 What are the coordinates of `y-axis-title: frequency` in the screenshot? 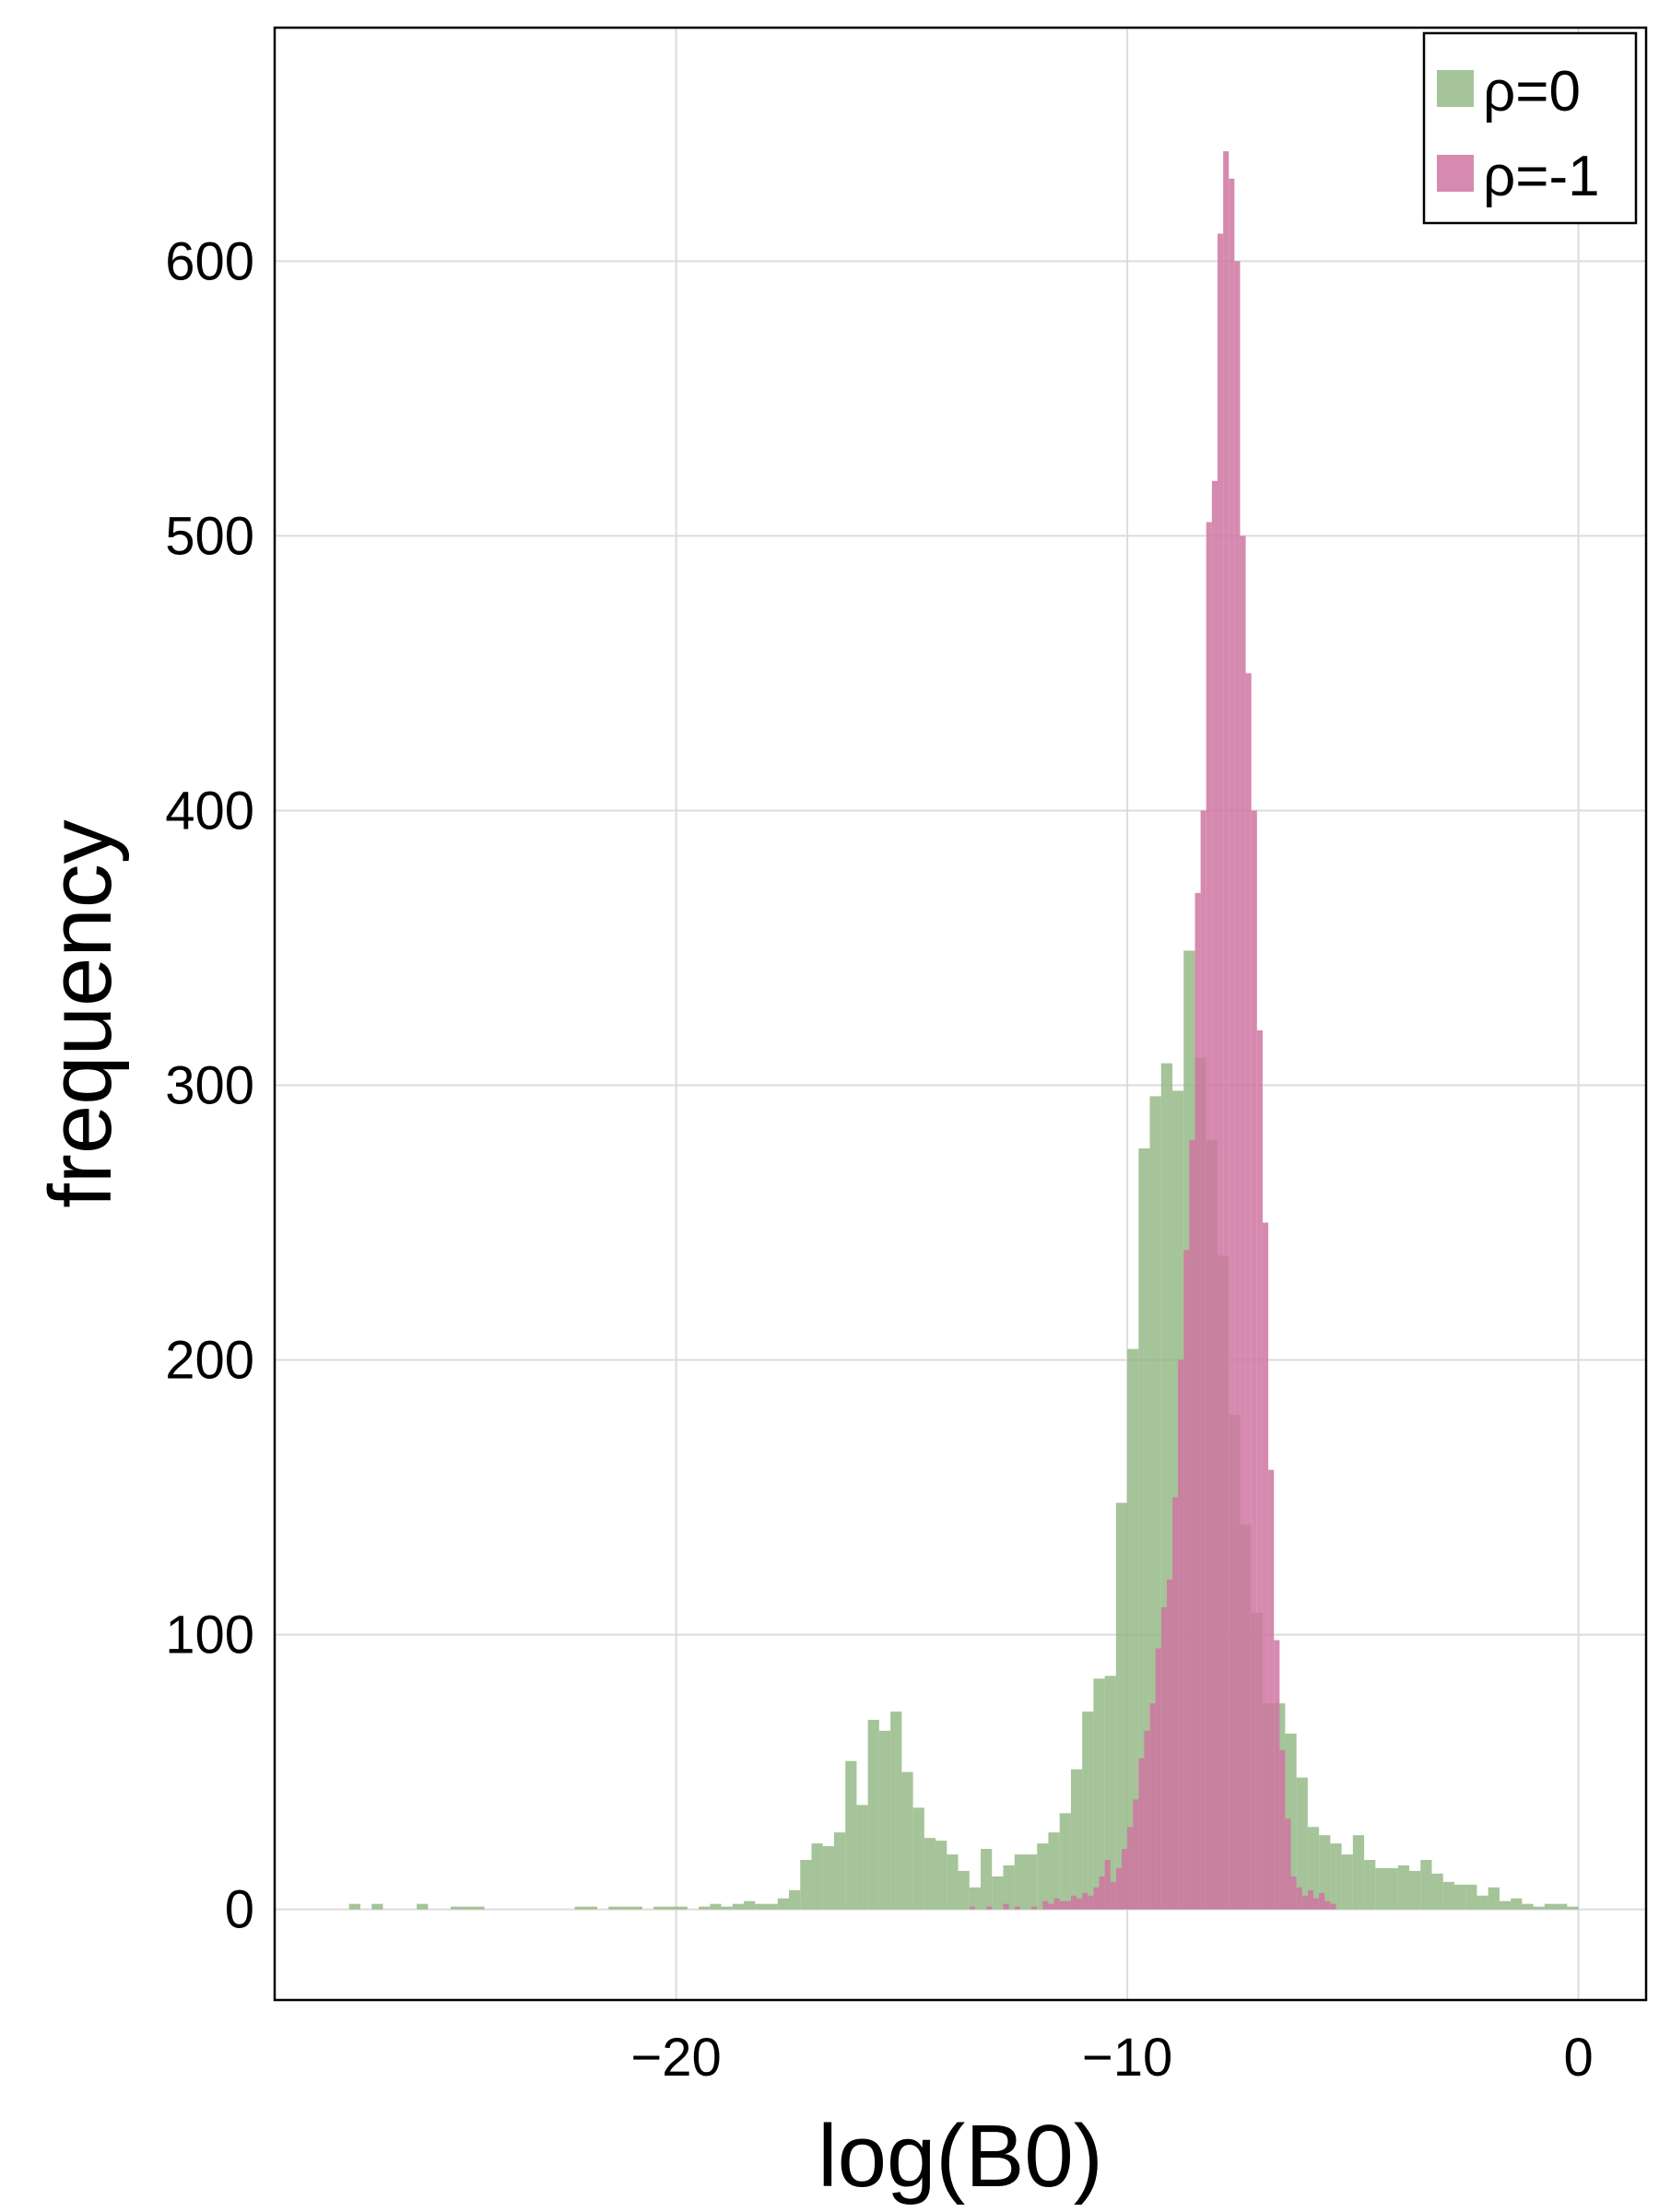 It's located at (80, 1013).